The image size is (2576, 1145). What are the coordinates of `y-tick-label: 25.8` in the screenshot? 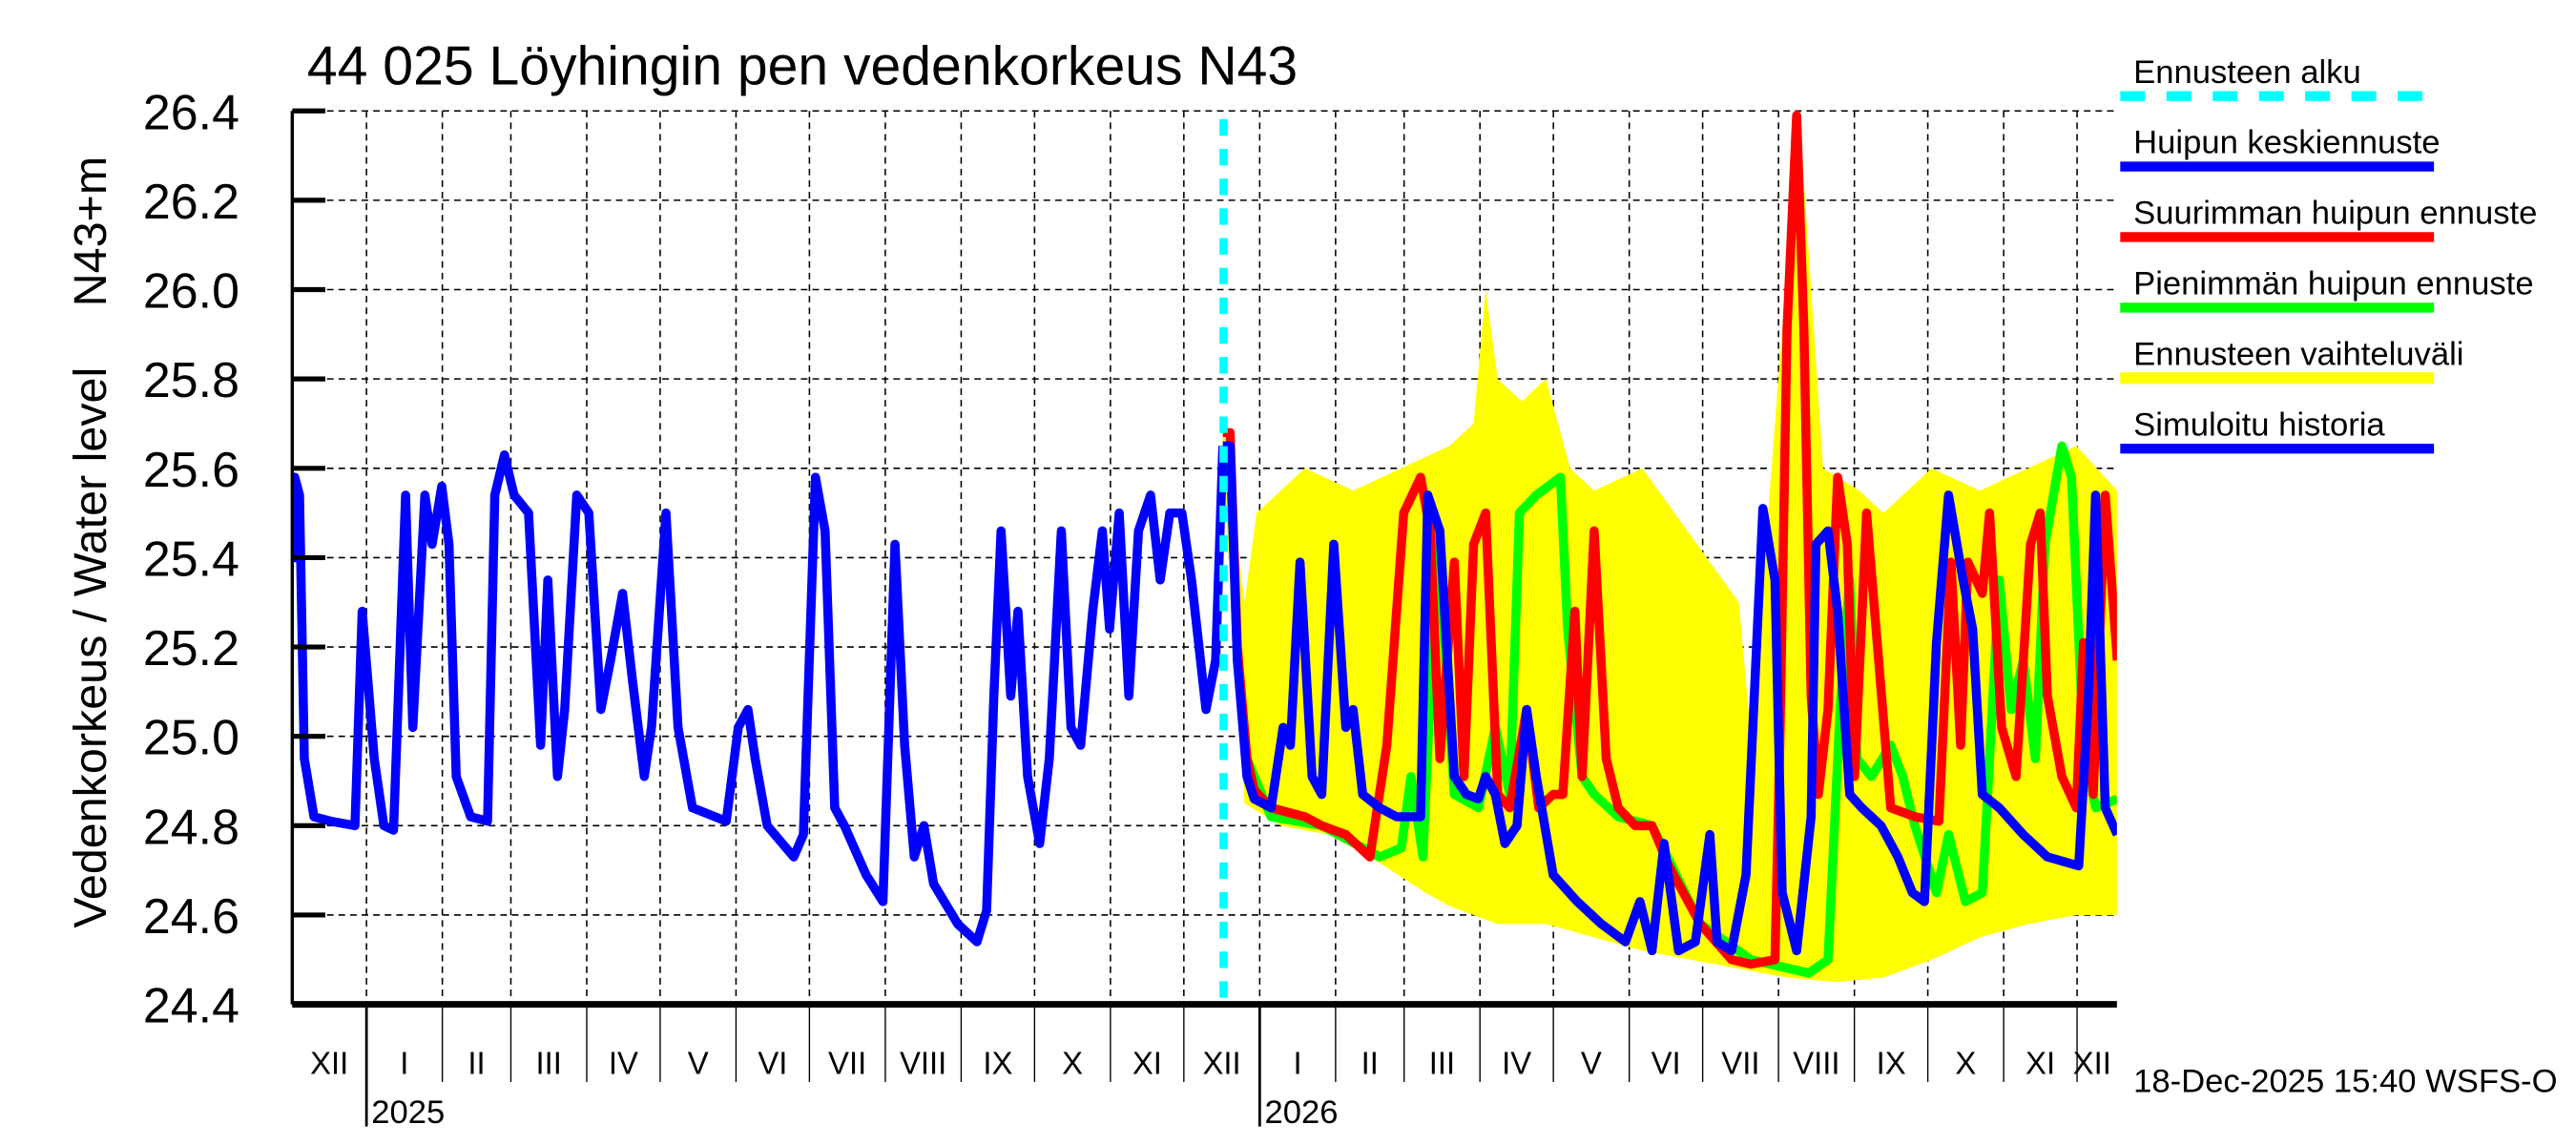 It's located at (191, 380).